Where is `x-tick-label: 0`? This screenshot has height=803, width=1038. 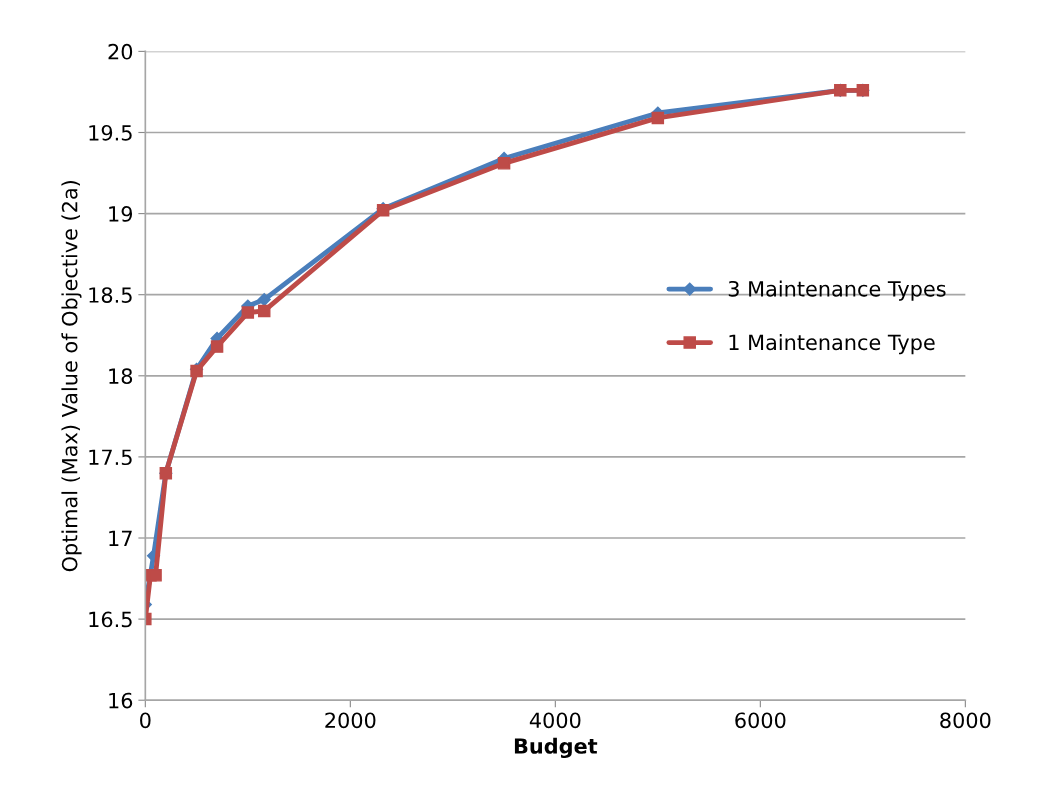 x-tick-label: 0 is located at coordinates (145, 720).